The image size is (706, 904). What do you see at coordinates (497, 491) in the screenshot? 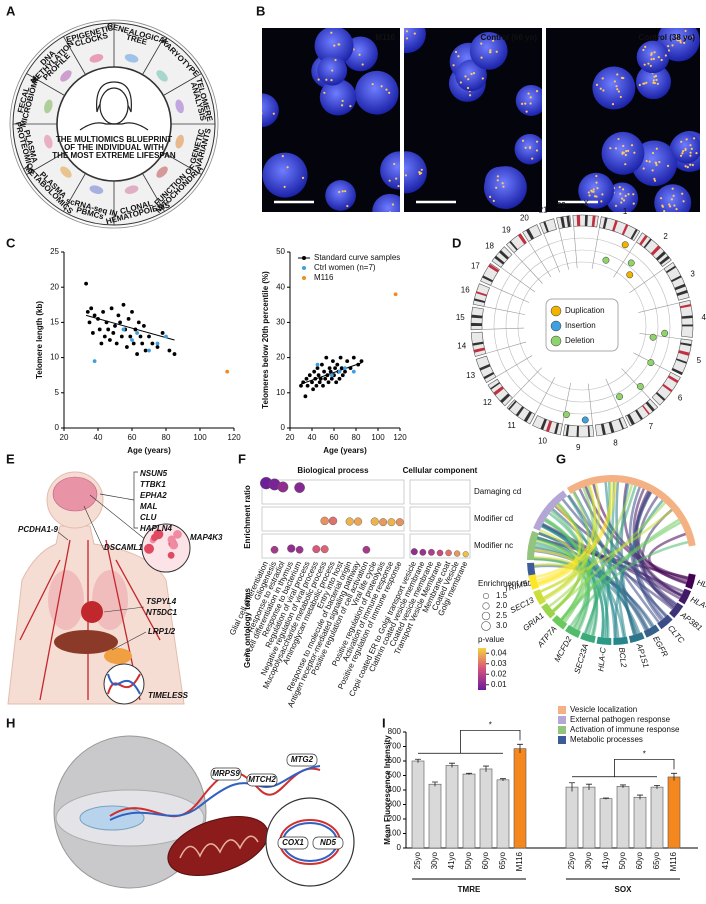
I see `row-label: Damaging cd` at bounding box center [497, 491].